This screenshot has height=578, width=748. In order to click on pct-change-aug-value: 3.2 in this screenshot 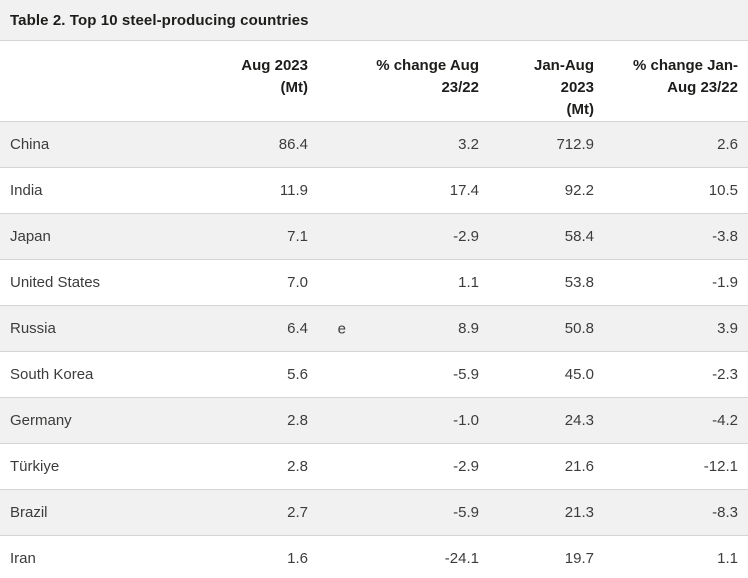, I will do `click(403, 144)`.